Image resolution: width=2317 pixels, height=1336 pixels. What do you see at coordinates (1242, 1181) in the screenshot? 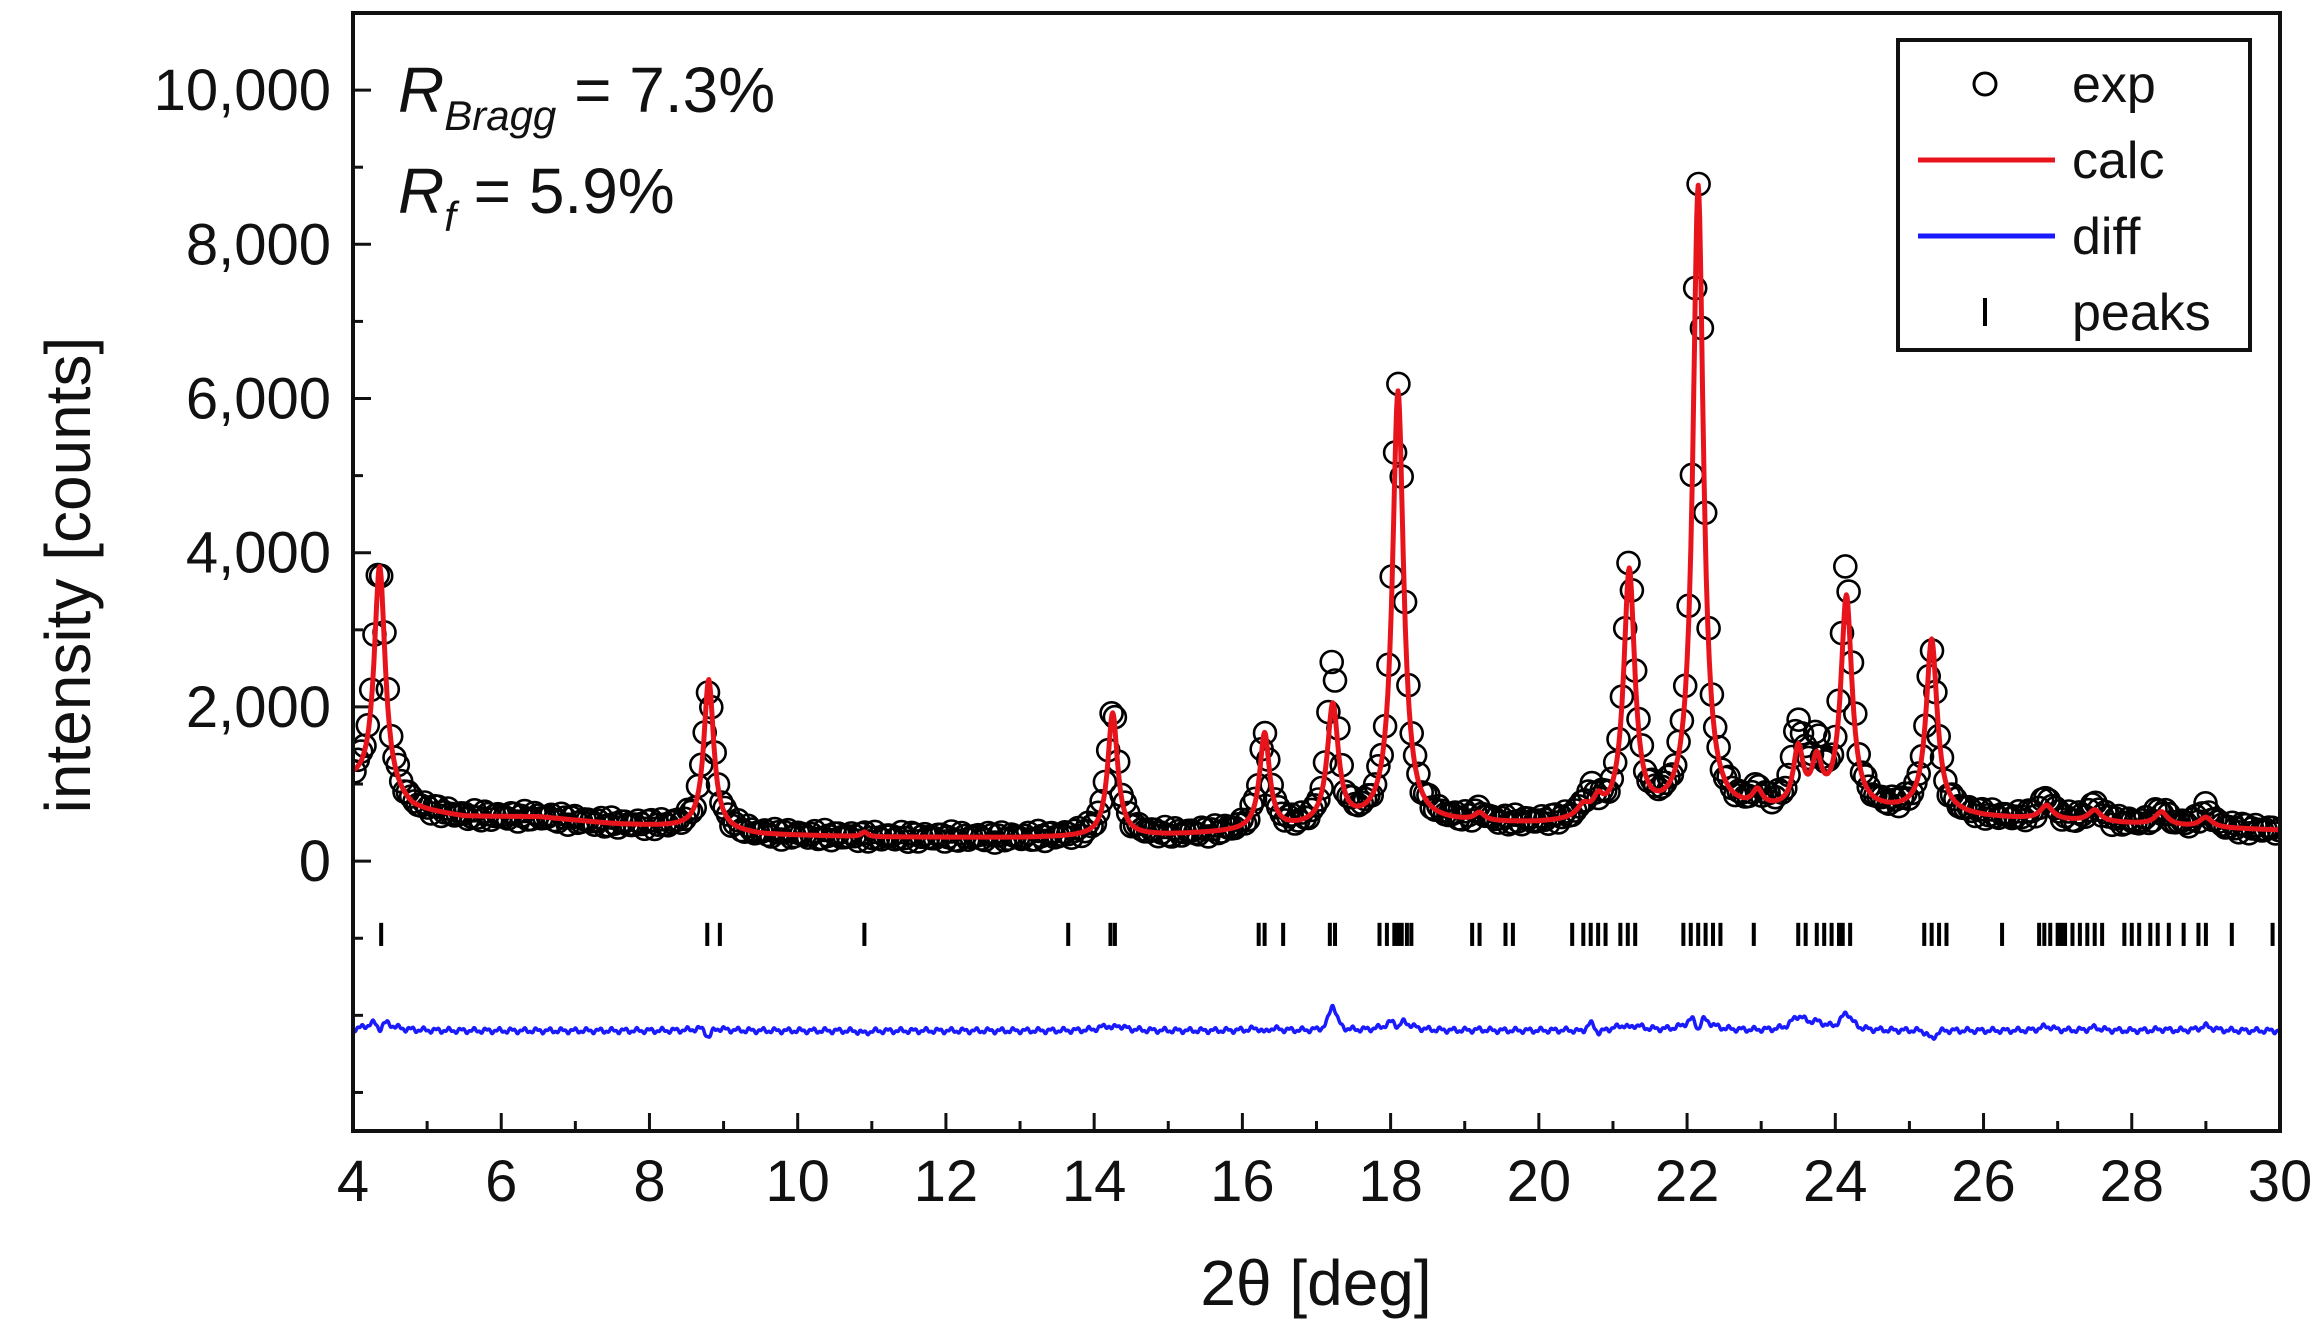
I see `x-tick-label: 16` at bounding box center [1242, 1181].